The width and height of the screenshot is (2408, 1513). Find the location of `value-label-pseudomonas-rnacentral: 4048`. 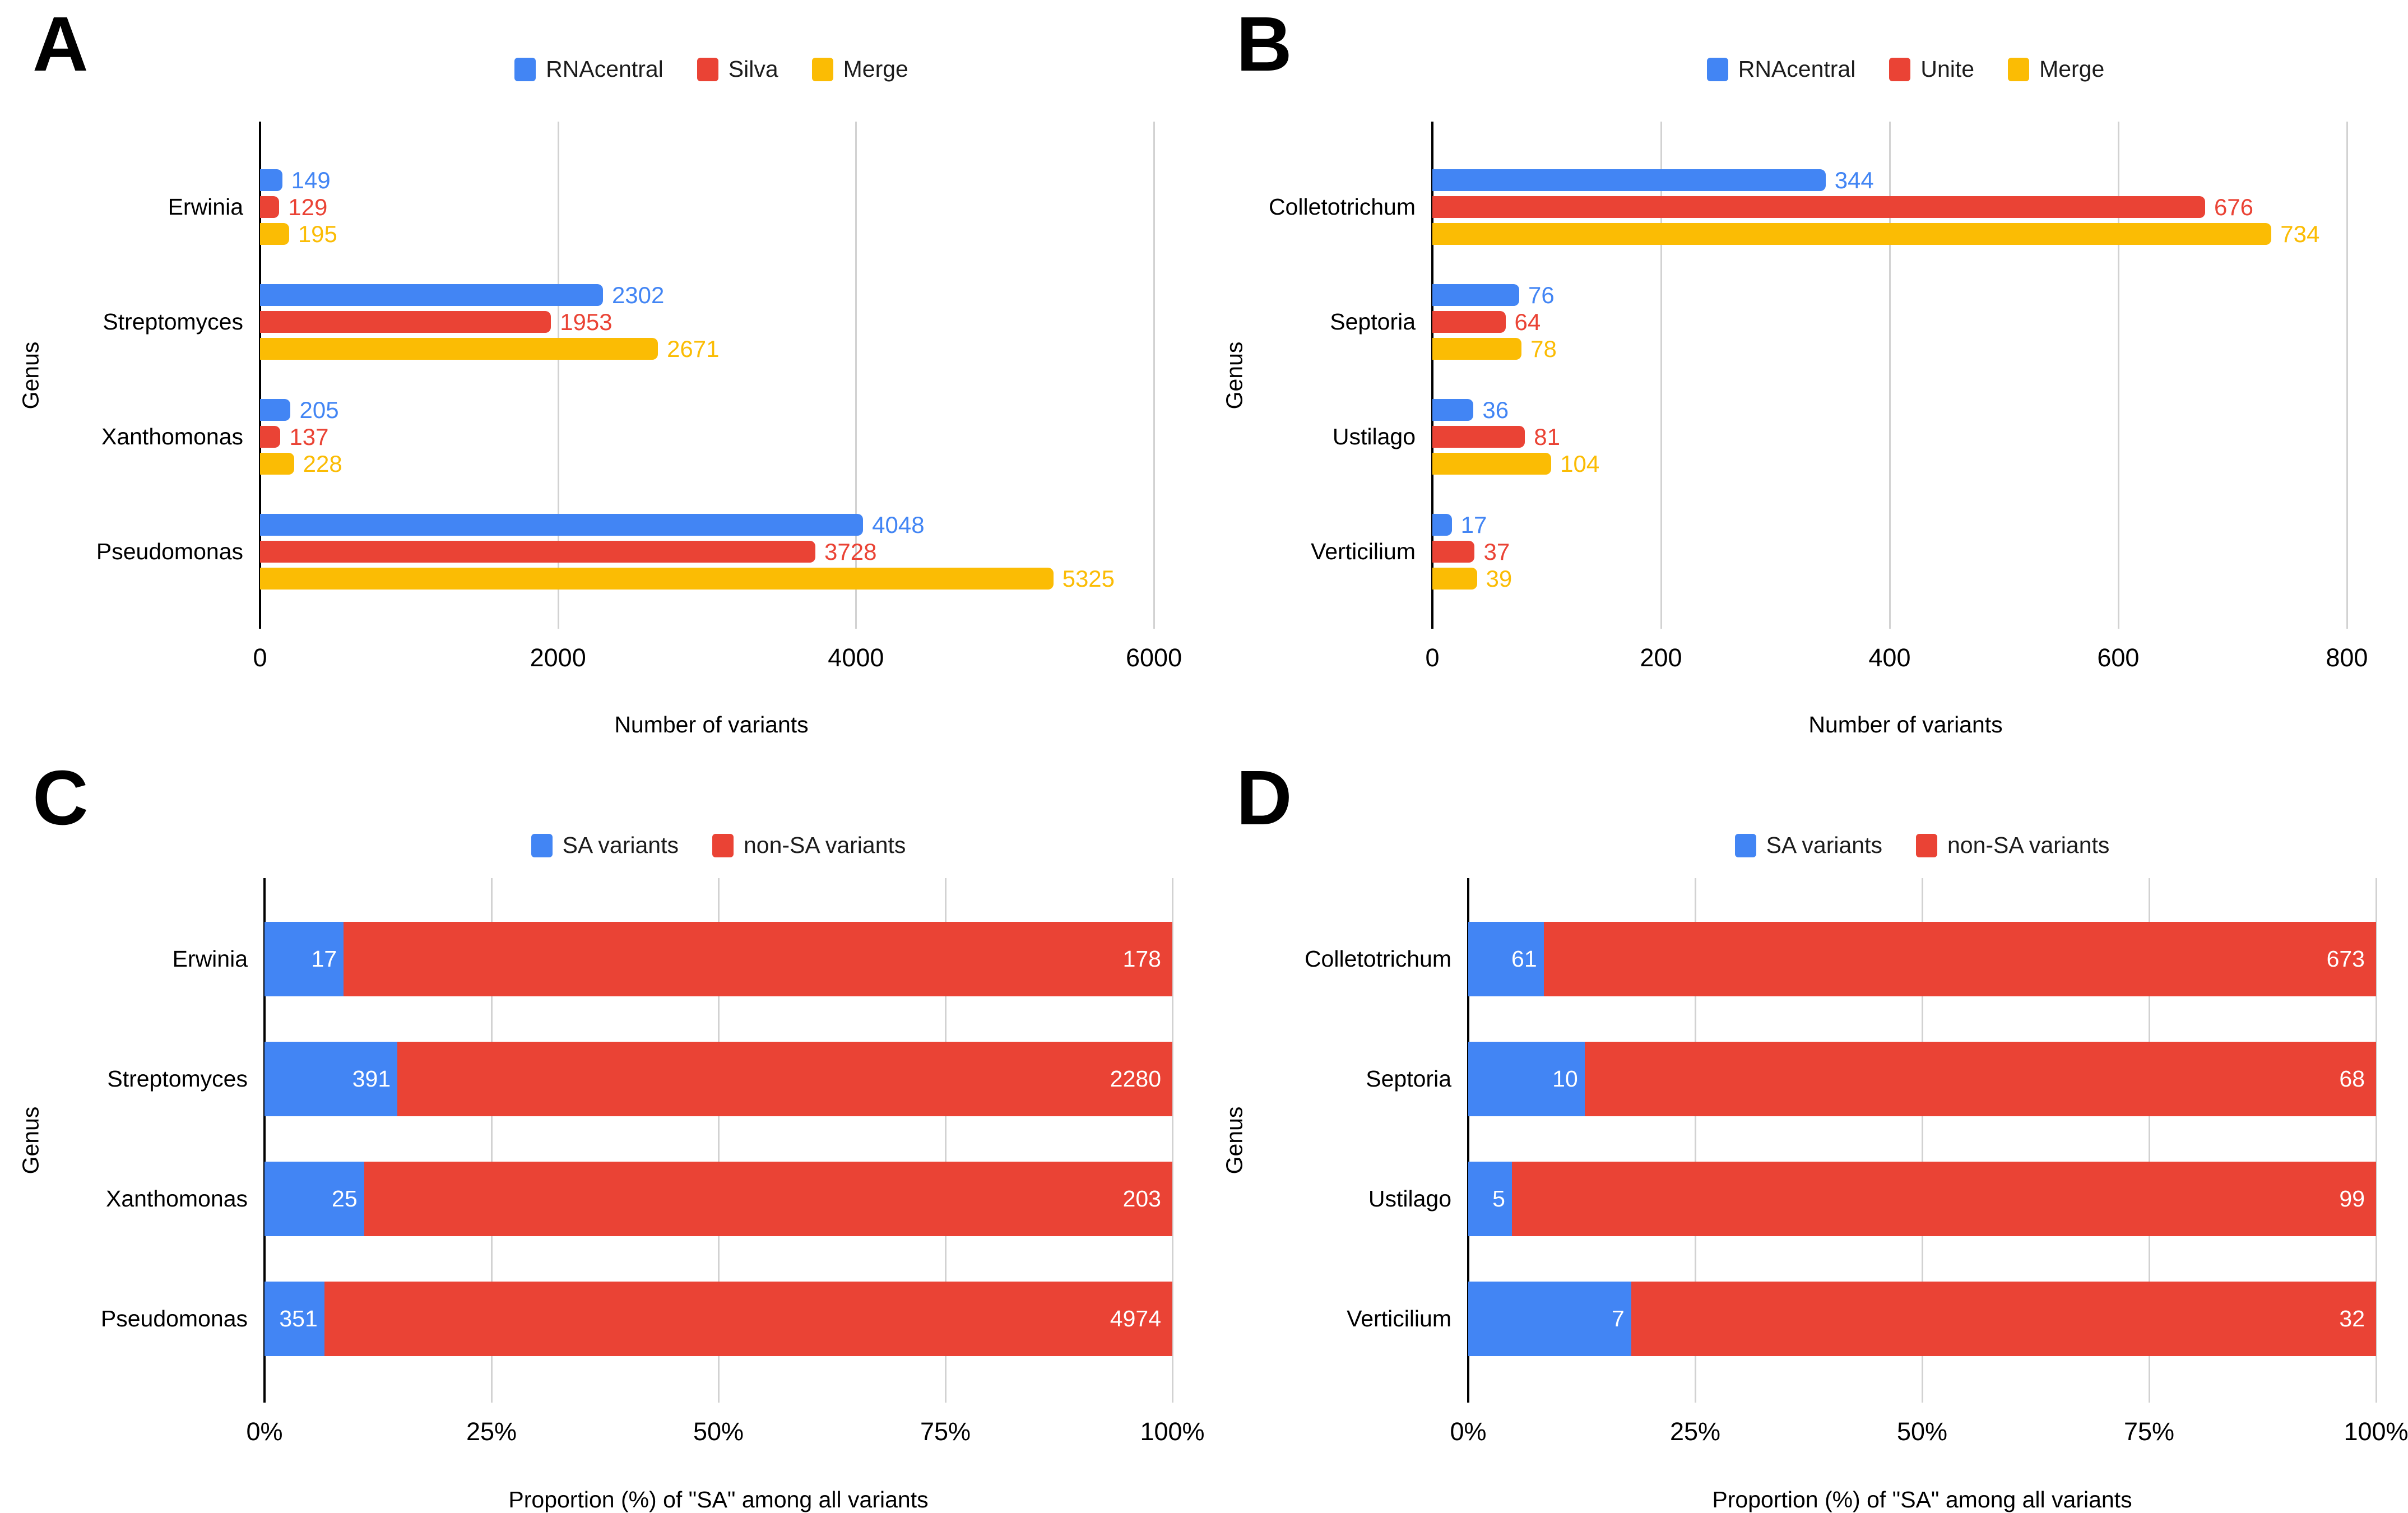

value-label-pseudomonas-rnacentral: 4048 is located at coordinates (898, 524).